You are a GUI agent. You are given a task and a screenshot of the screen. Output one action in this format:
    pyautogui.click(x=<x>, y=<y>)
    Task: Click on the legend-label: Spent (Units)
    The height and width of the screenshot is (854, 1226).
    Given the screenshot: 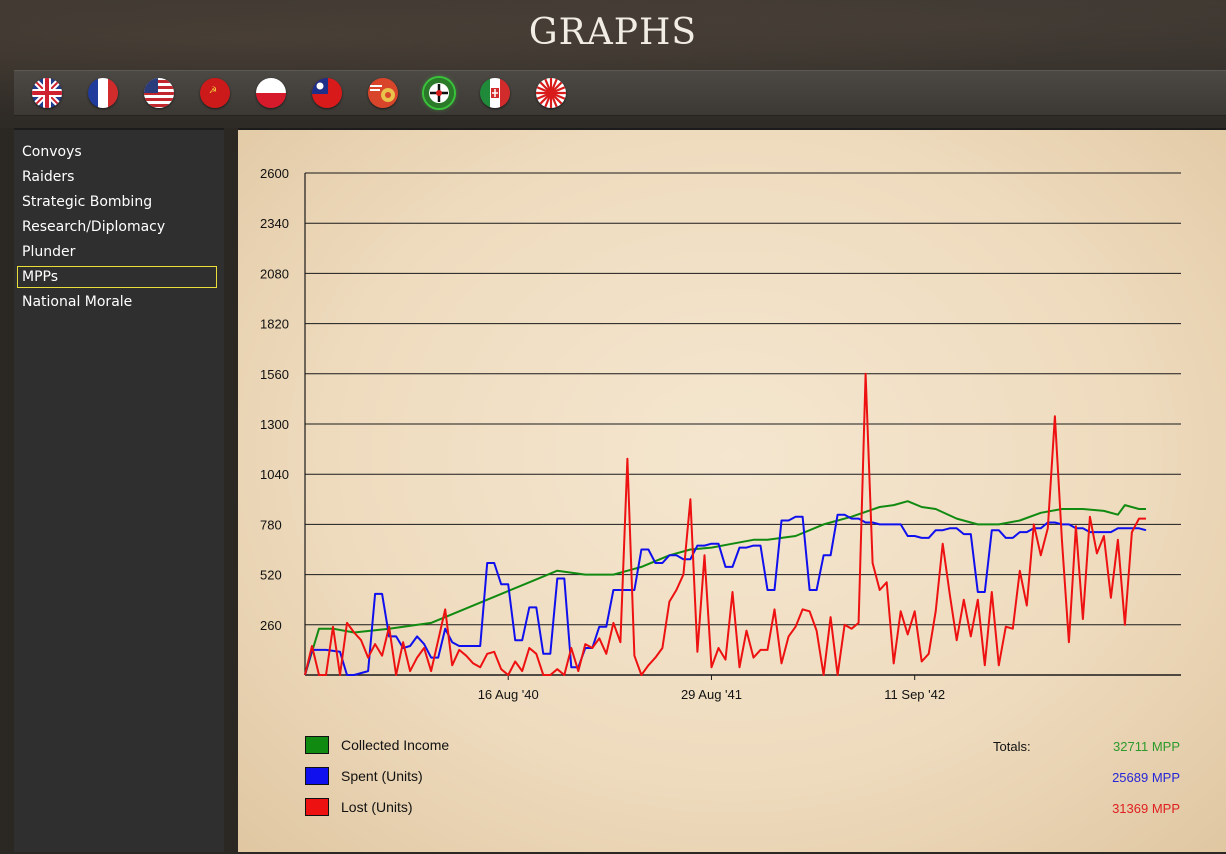 What is the action you would take?
    pyautogui.click(x=382, y=776)
    